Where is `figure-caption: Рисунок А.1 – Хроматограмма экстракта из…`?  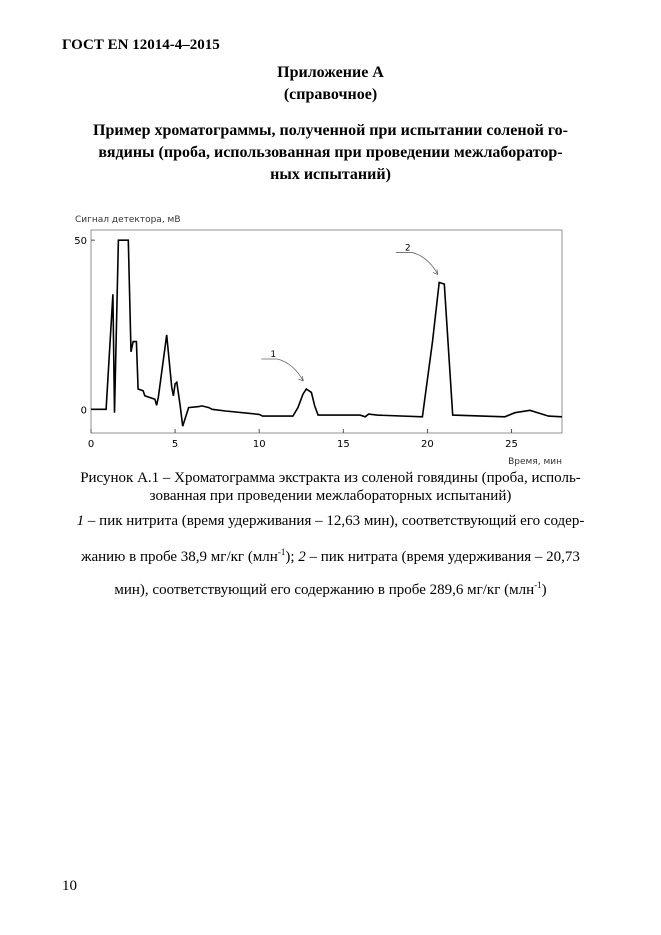 figure-caption: Рисунок А.1 – Хроматограмма экстракта из… is located at coordinates (330, 478).